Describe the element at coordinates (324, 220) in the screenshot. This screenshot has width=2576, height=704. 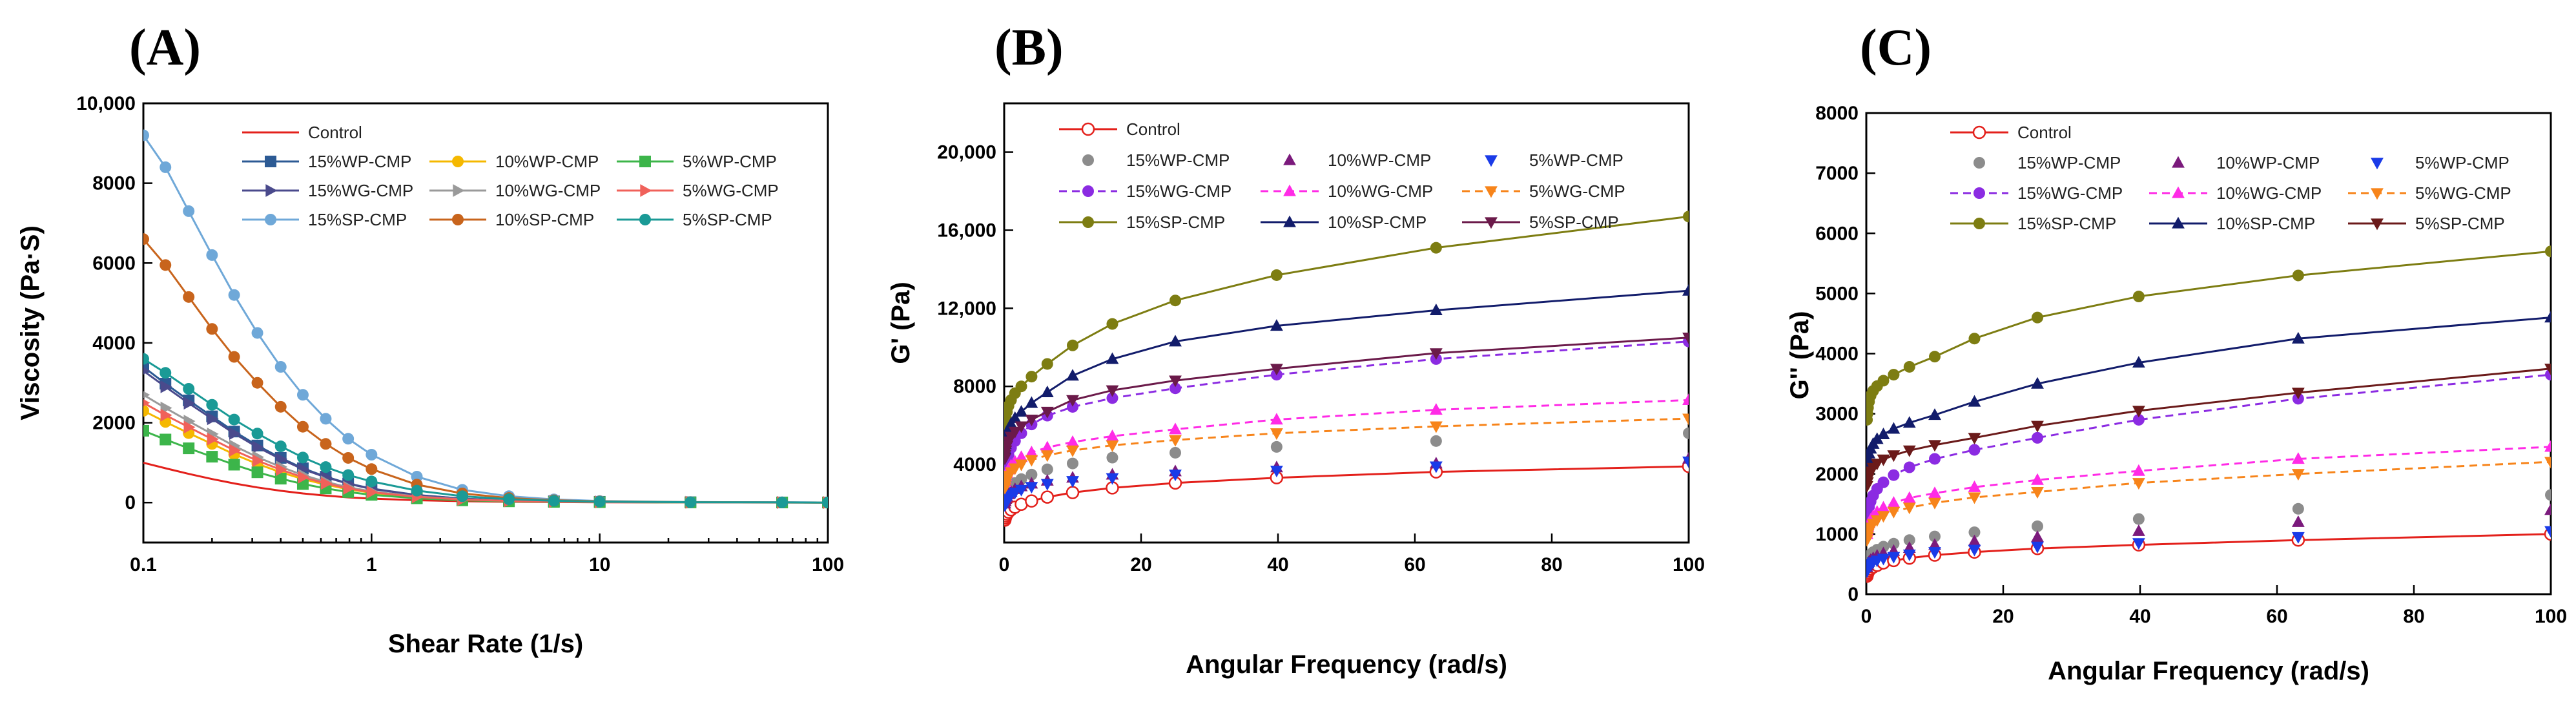
I see `panel-a-legend-item-15pct-sp-cmp: 15%SP-CMP` at that location.